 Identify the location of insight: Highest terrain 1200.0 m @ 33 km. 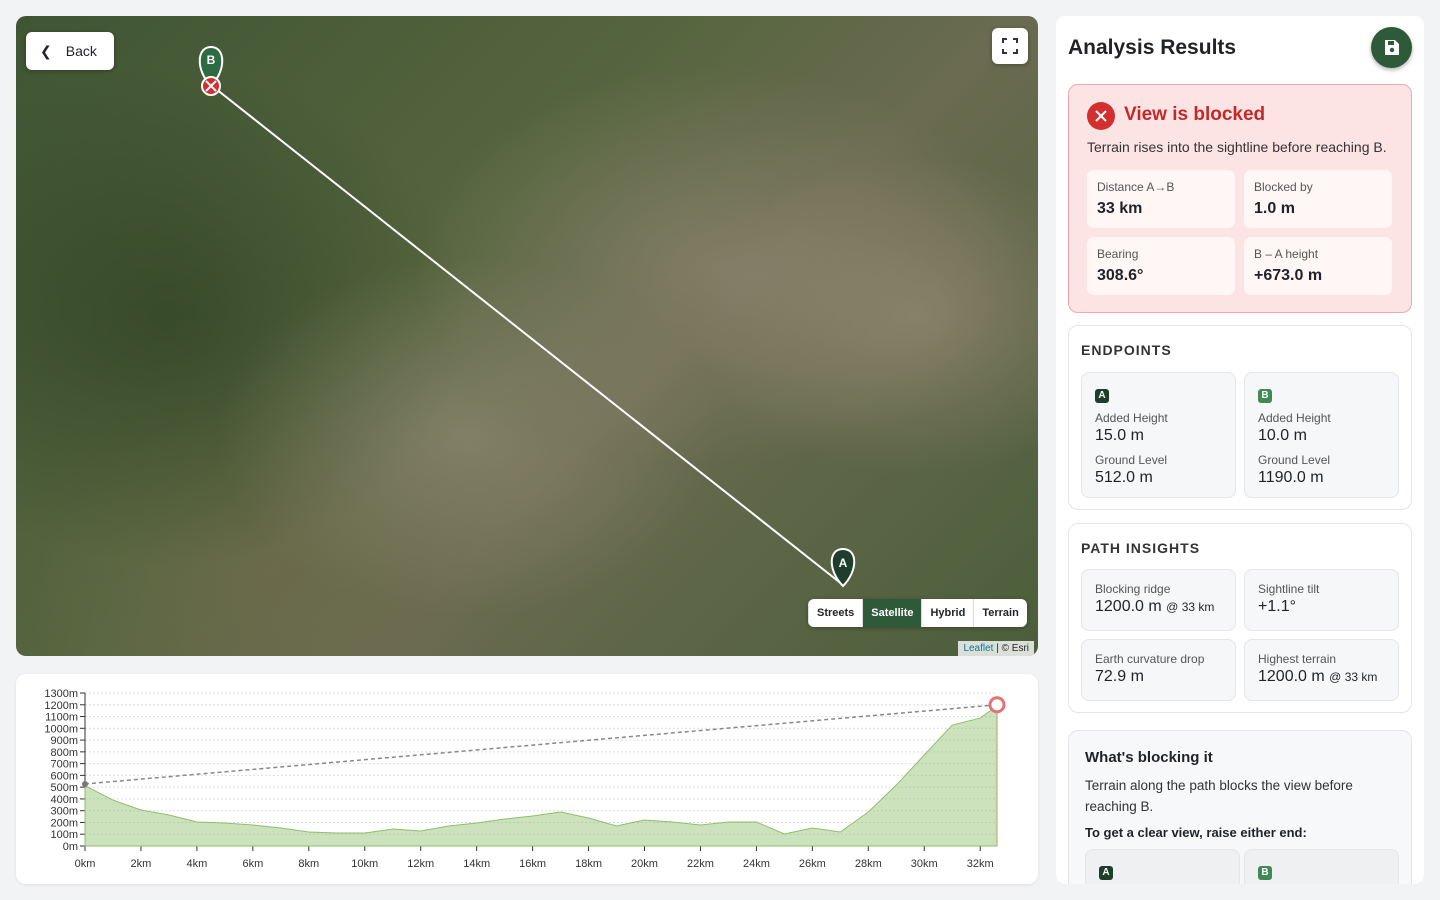
(1321, 670).